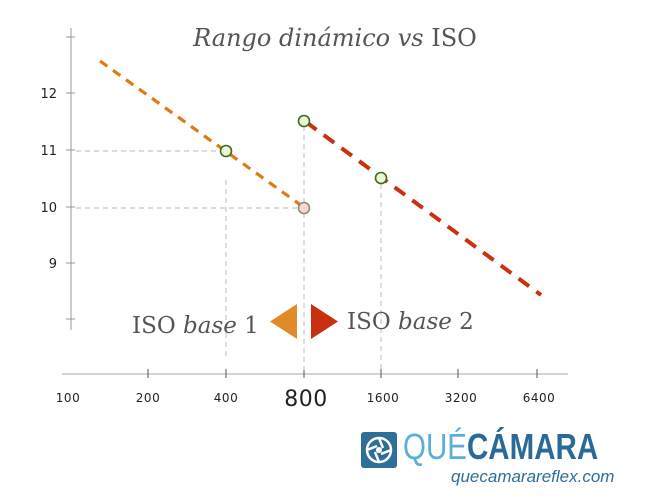 The height and width of the screenshot is (501, 650). Describe the element at coordinates (461, 398) in the screenshot. I see `x-tick-3200: 3200` at that location.